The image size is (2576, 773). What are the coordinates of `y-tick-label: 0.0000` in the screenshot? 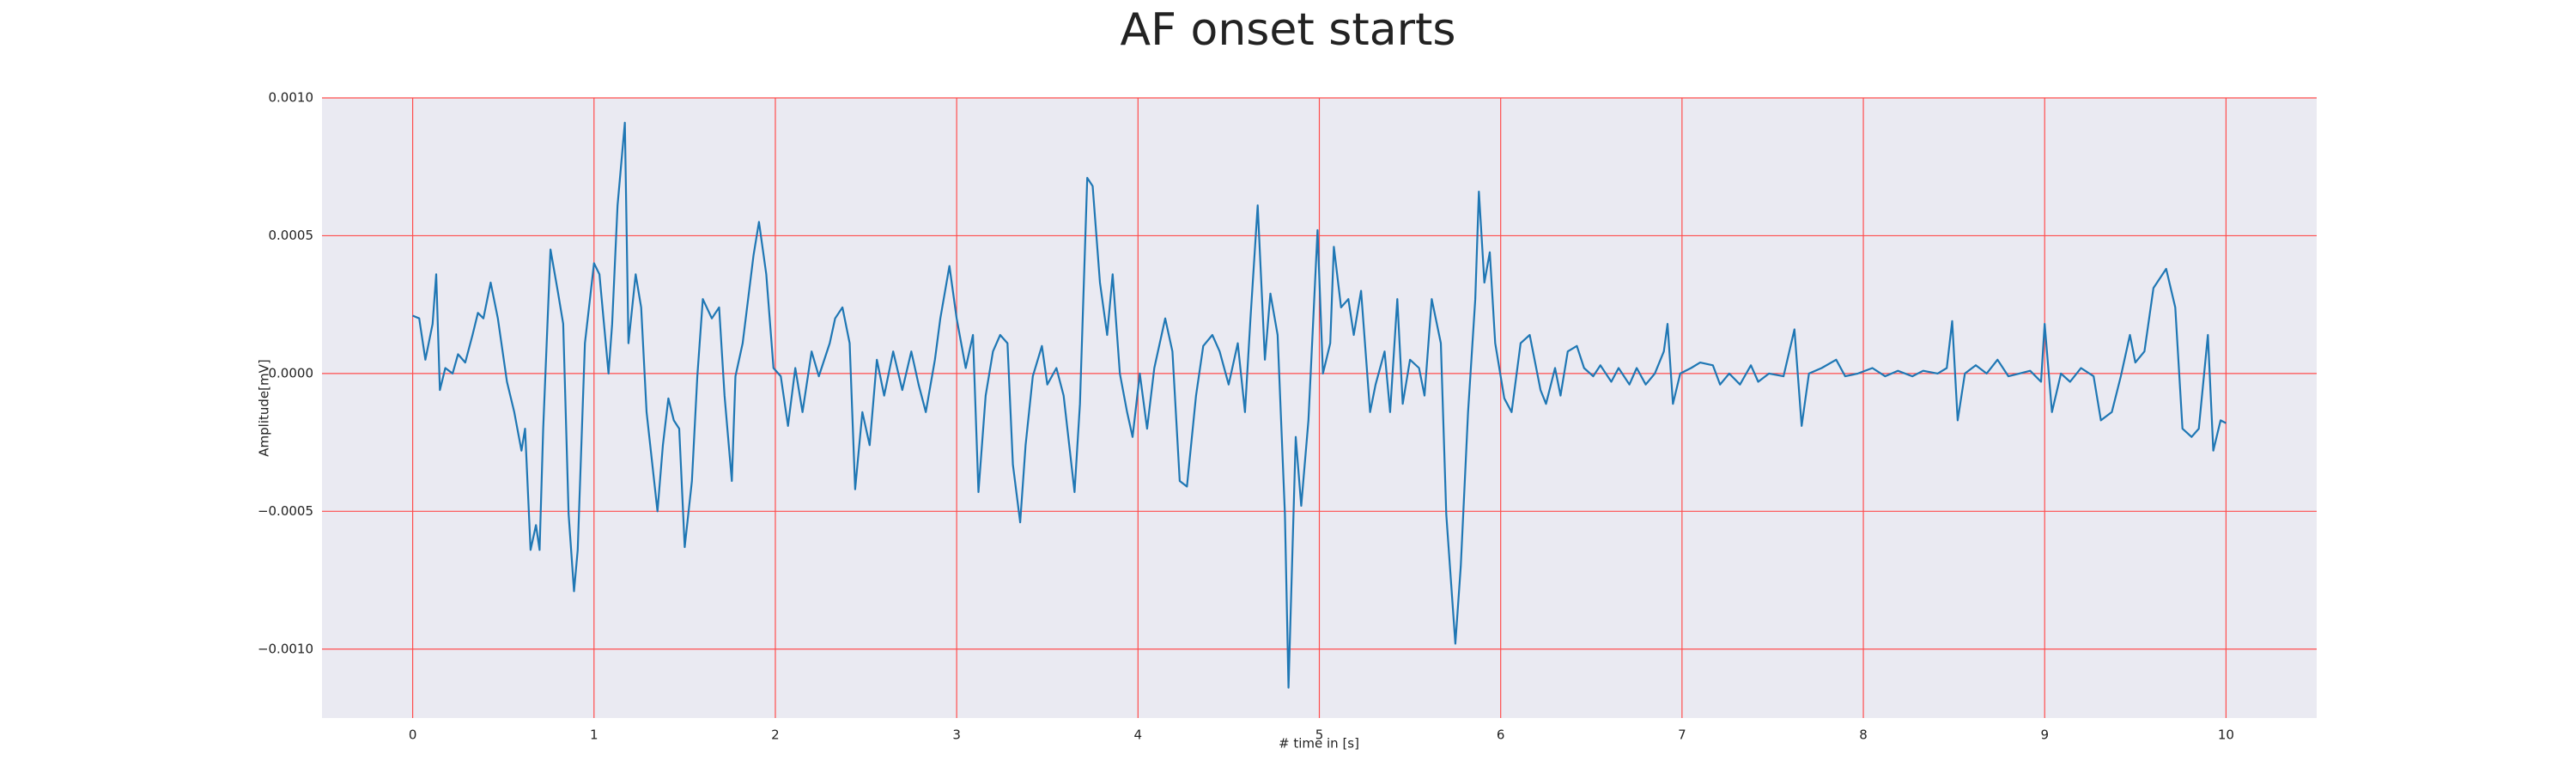 It's located at (291, 372).